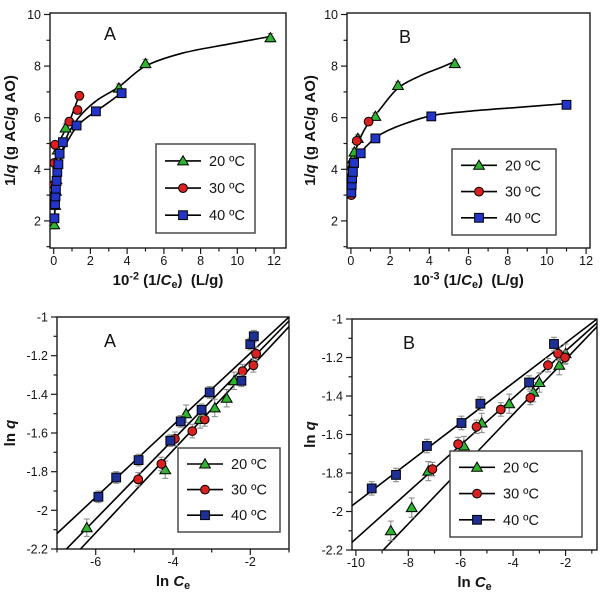 This screenshot has width=600, height=608. I want to click on x-tick-label: 10, so click(547, 261).